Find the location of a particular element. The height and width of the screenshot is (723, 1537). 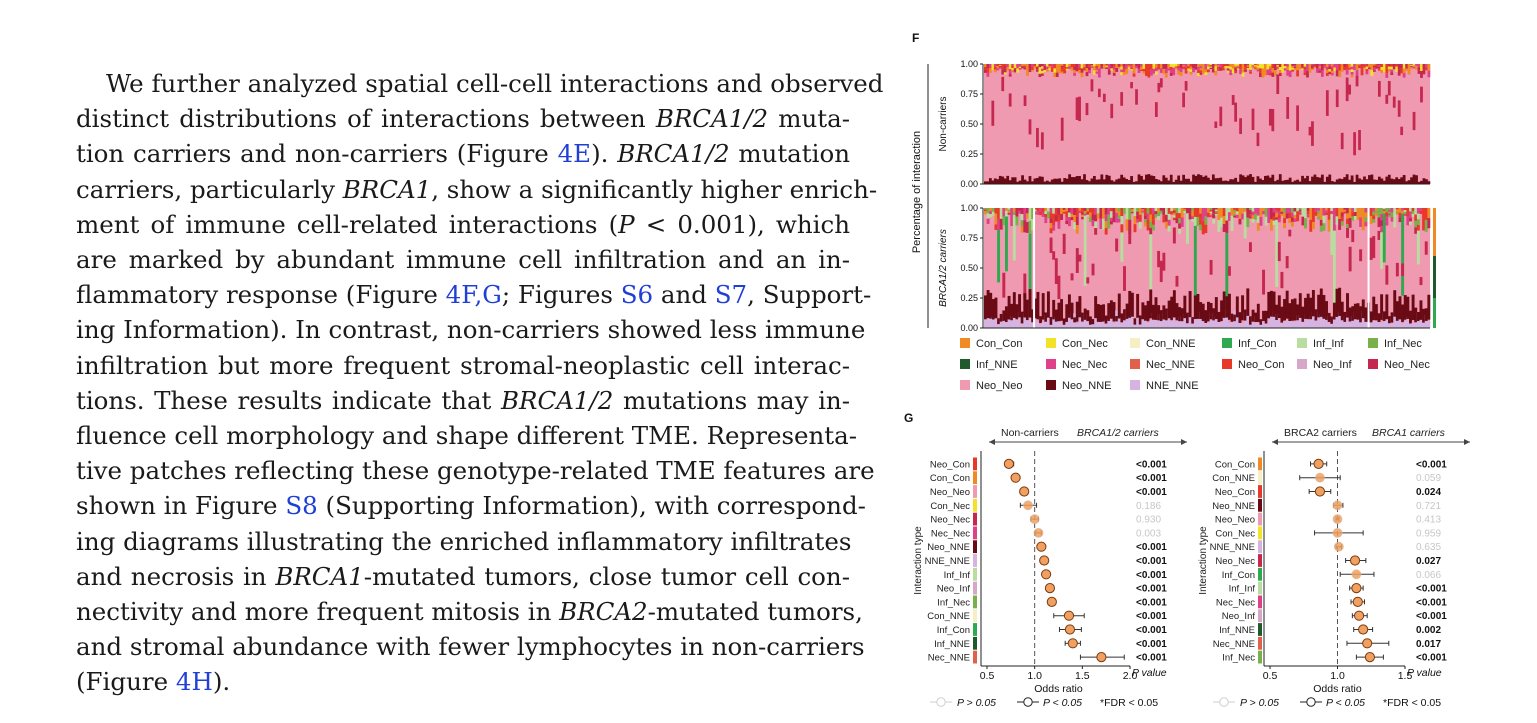

figure-reference-link: 4H is located at coordinates (194, 682).